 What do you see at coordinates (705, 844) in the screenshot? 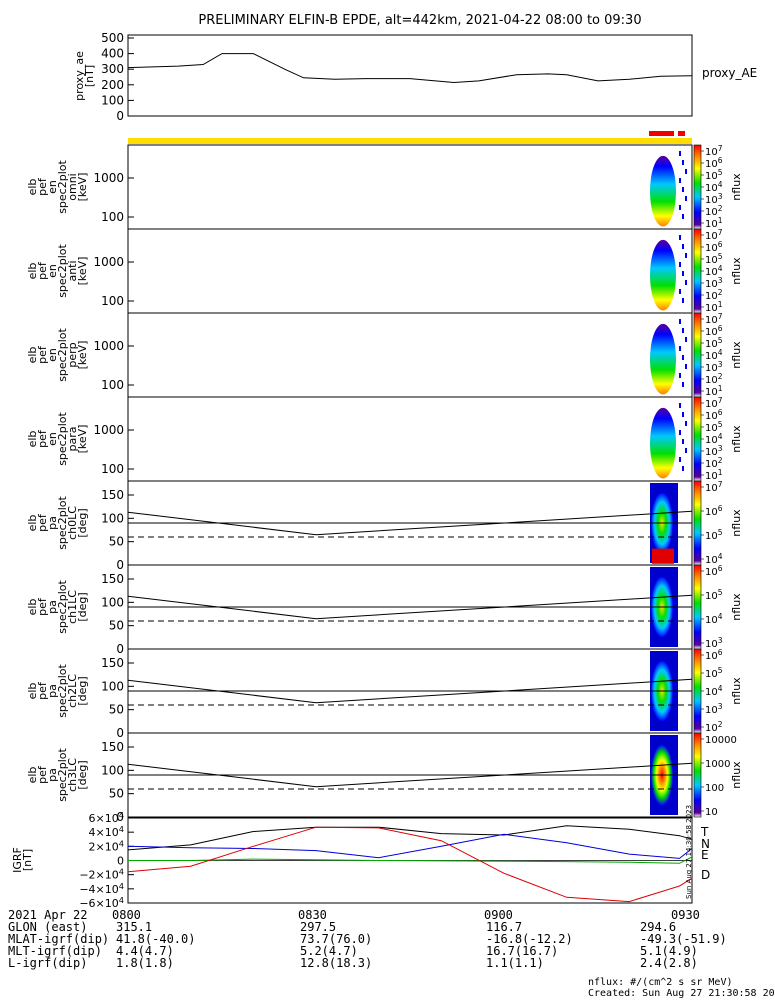
I see `igrf-legend-N: N` at bounding box center [705, 844].